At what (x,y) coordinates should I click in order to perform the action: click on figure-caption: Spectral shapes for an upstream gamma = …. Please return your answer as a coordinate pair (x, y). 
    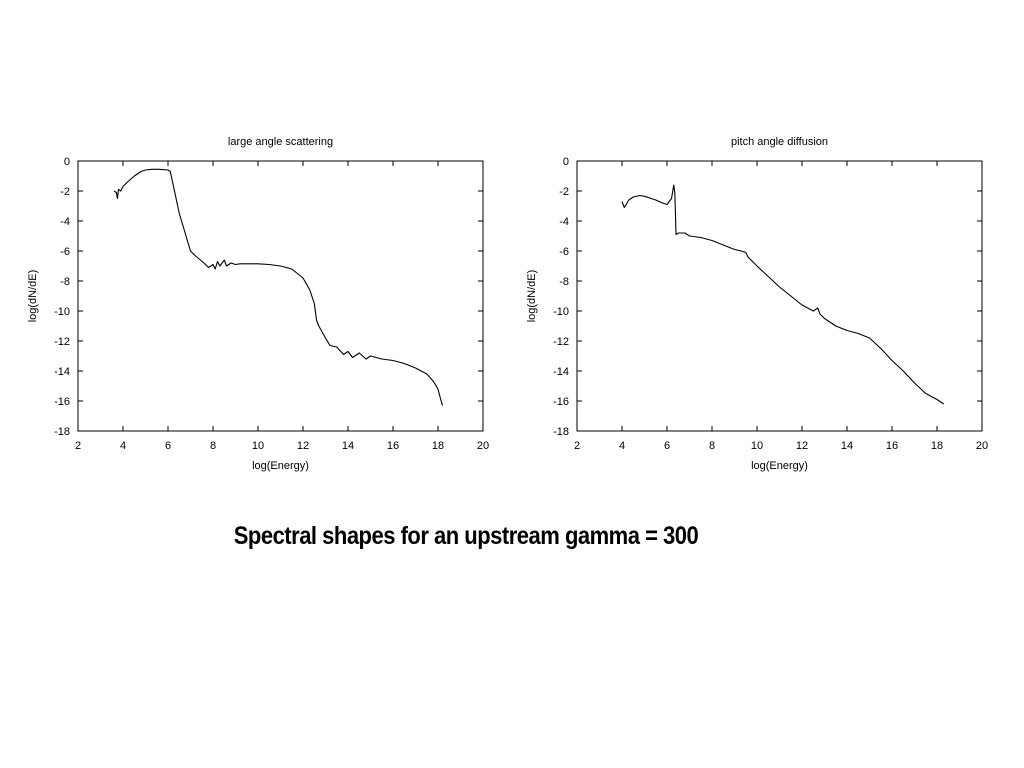
    Looking at the image, I should click on (466, 535).